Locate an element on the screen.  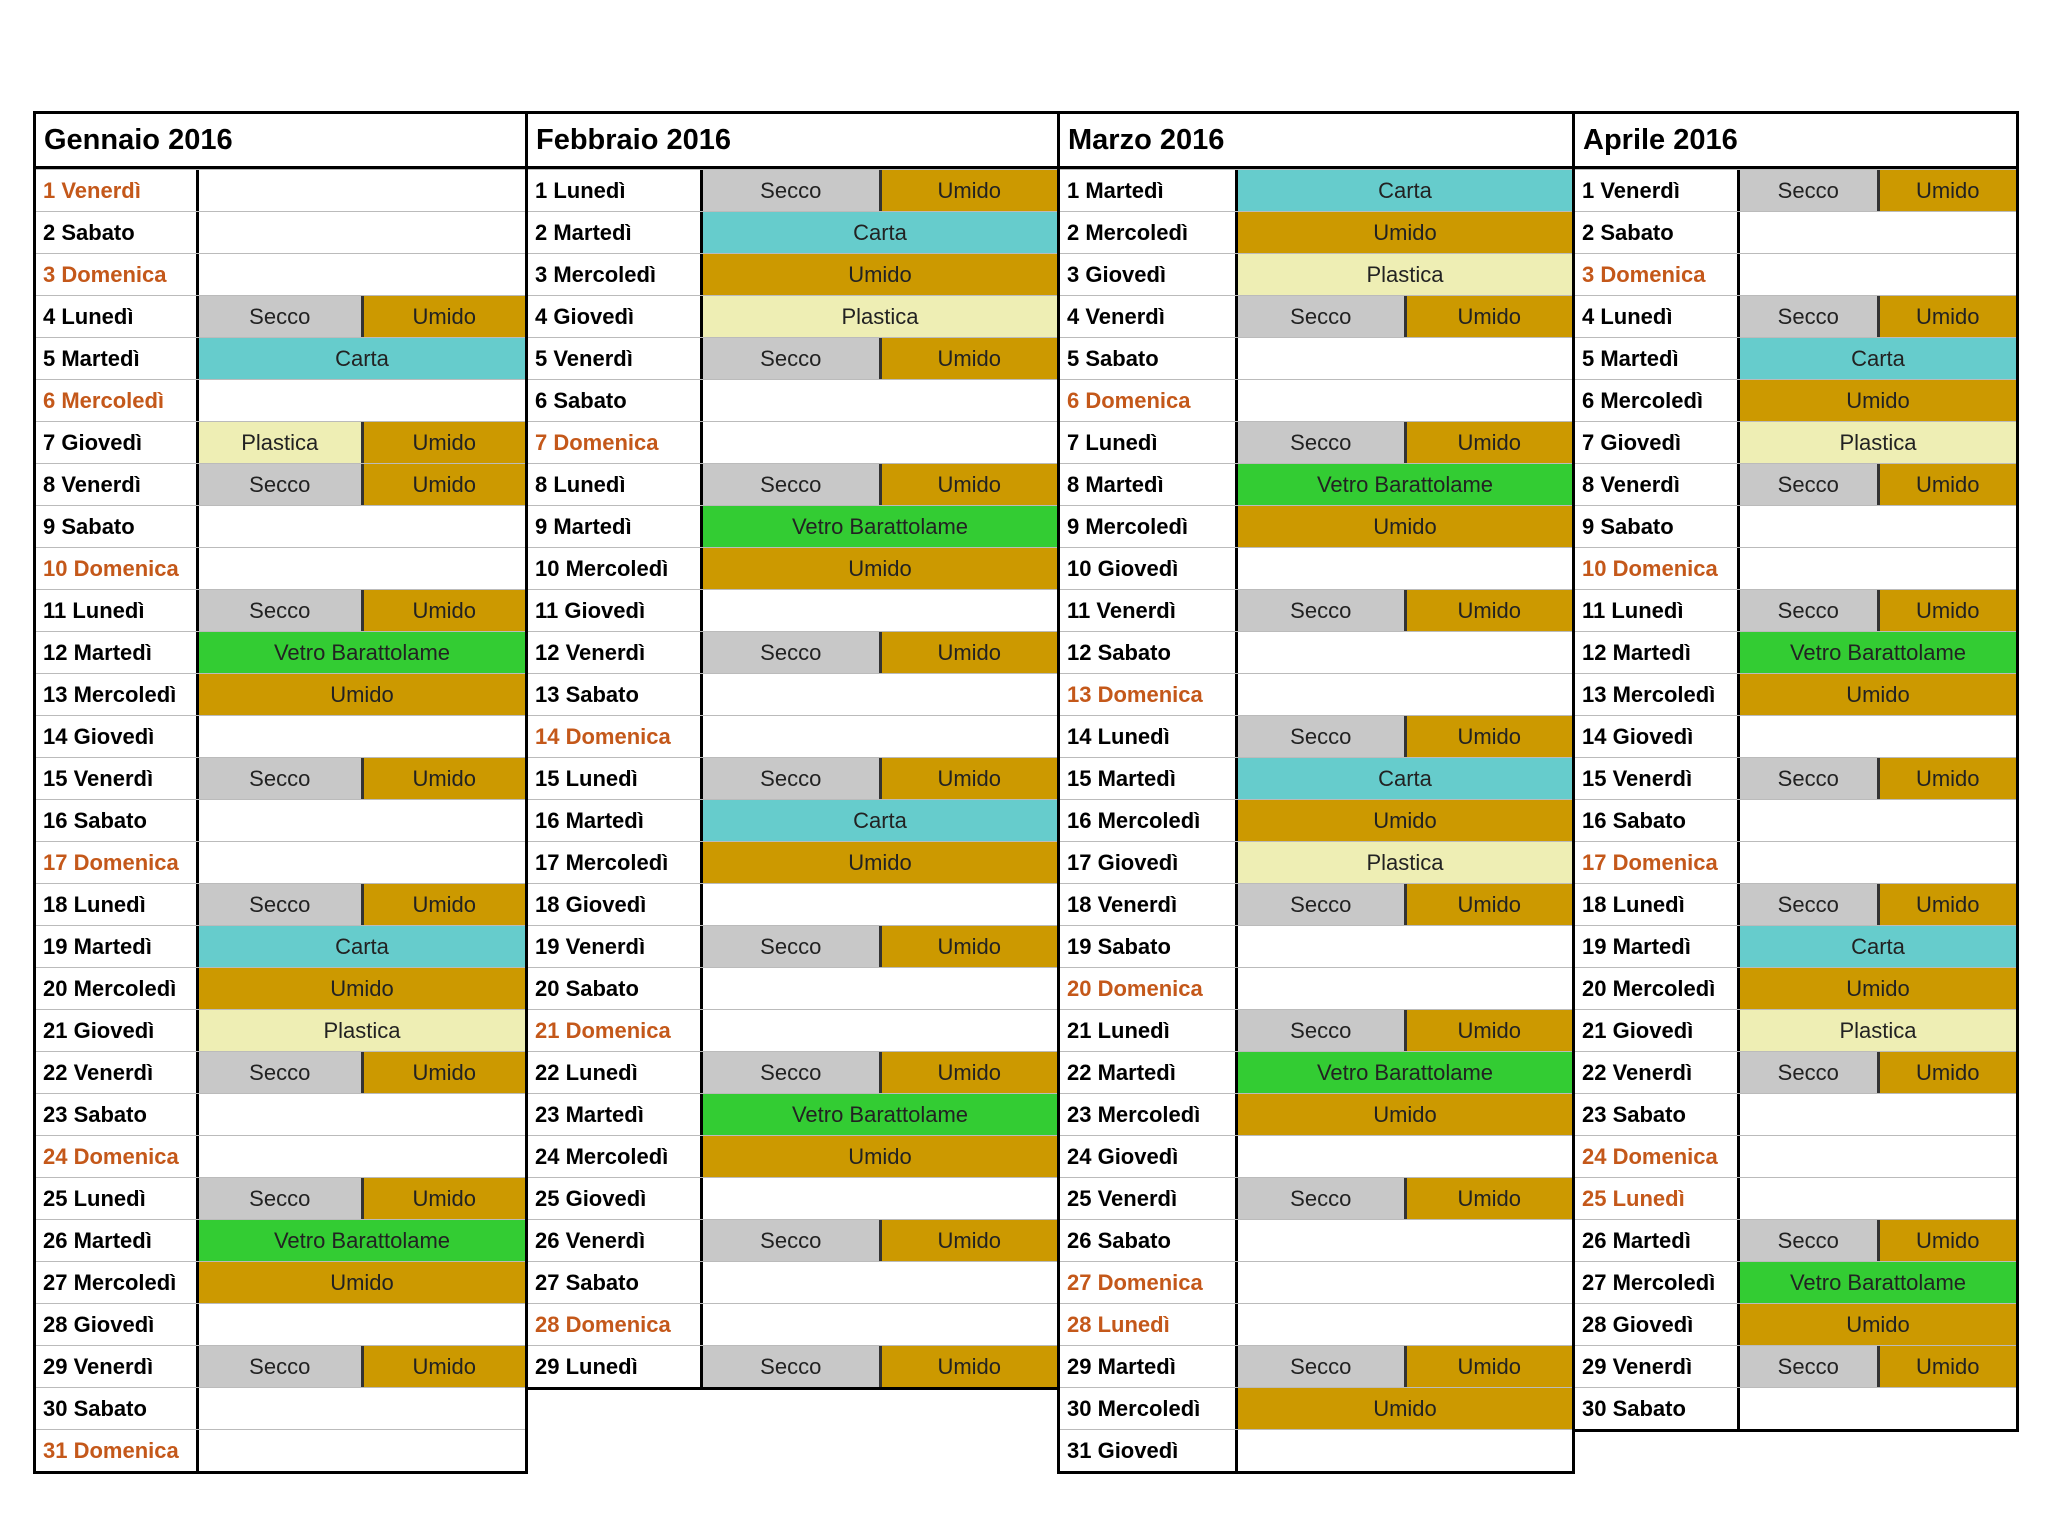
day-row: 8 Martedì Vetro Barattolame is located at coordinates (1316, 484).